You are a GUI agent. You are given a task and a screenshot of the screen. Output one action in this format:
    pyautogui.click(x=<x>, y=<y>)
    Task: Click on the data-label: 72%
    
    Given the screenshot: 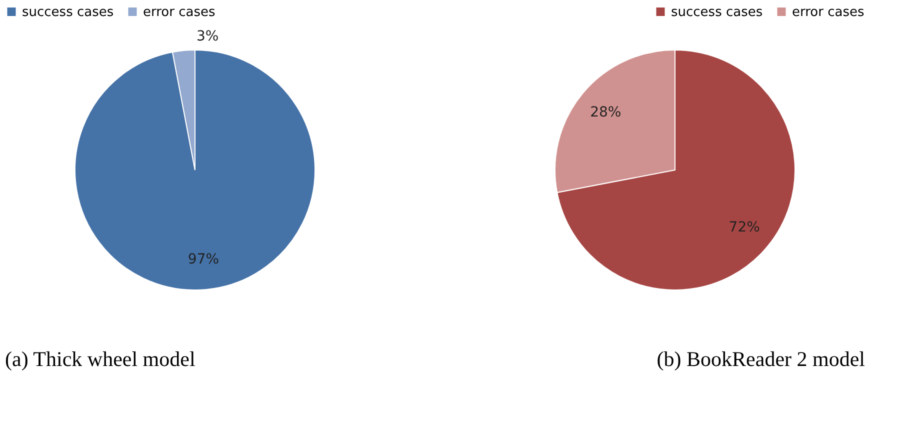 What is the action you would take?
    pyautogui.click(x=744, y=227)
    